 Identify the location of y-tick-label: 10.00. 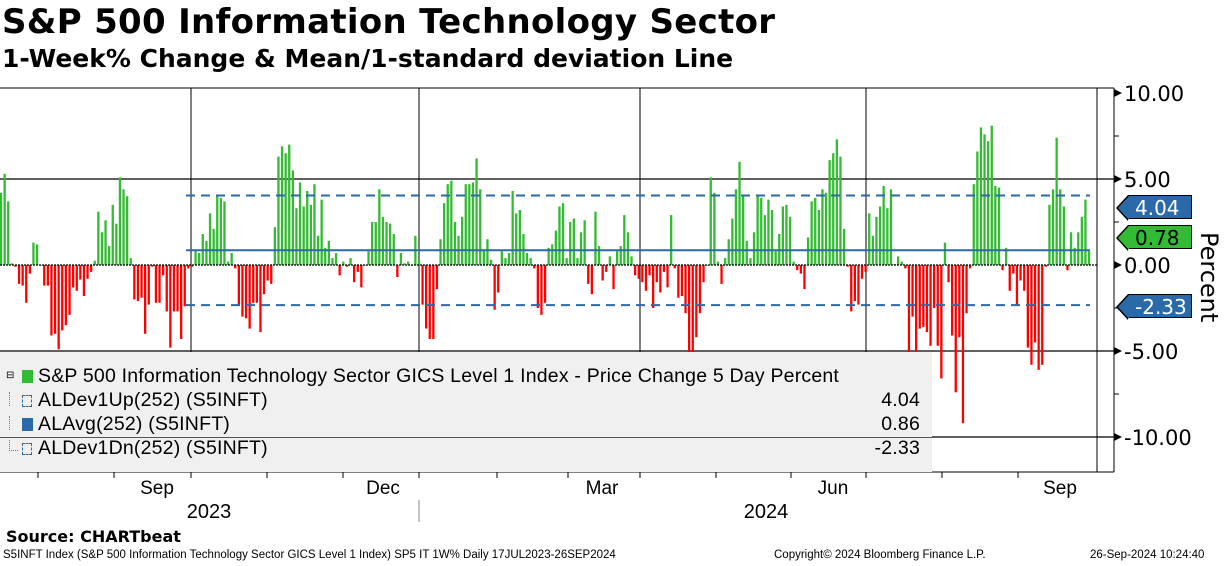
(1154, 94).